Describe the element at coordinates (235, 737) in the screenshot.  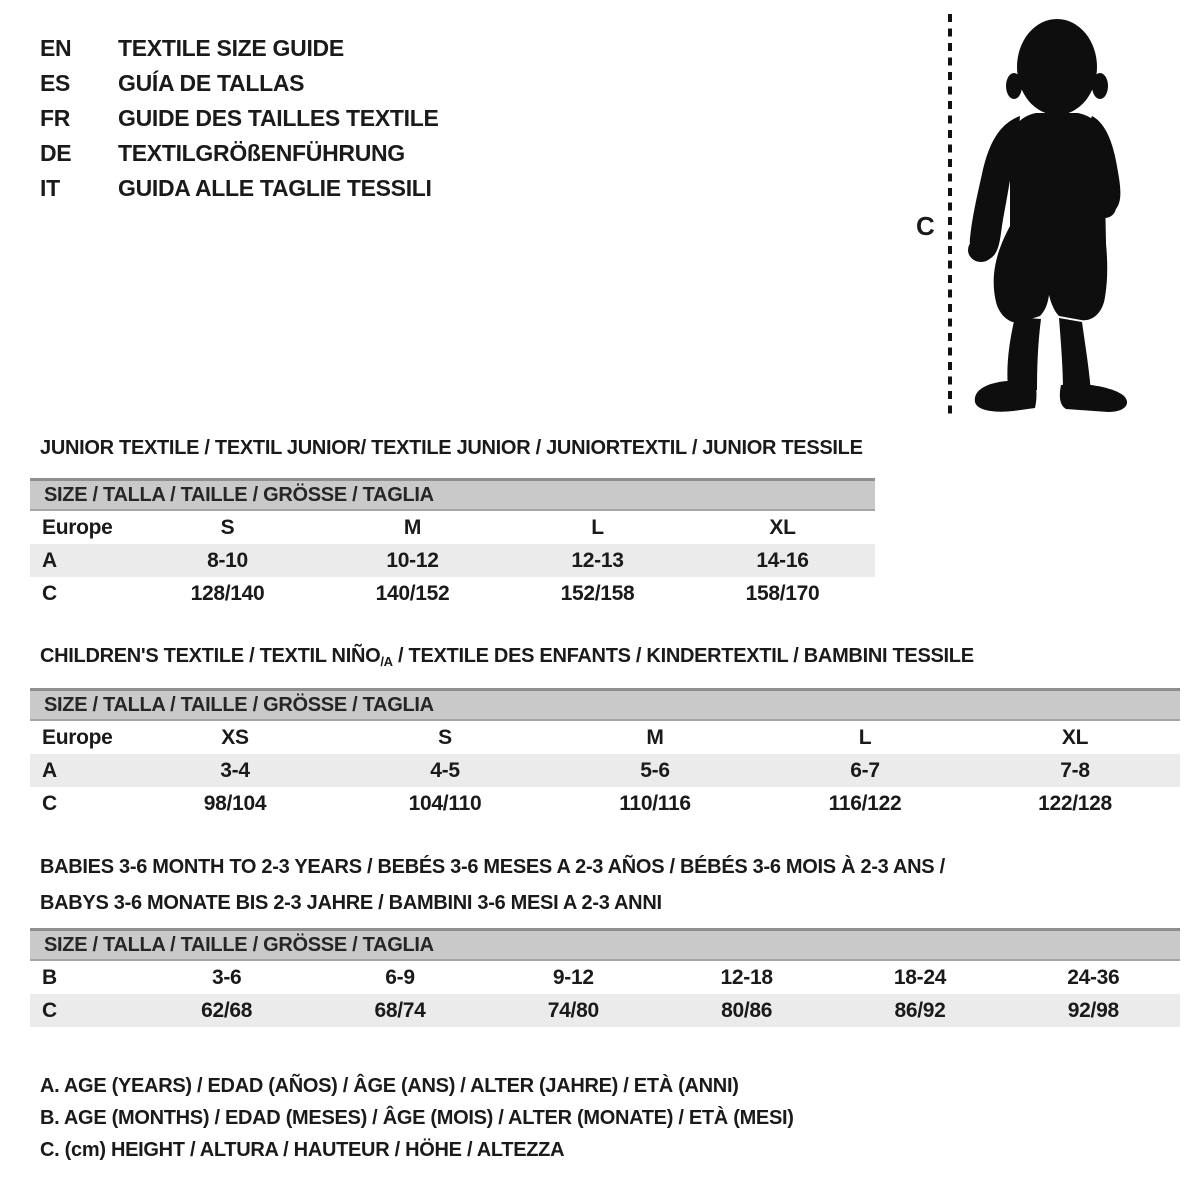
I see `table-cell: XS` at that location.